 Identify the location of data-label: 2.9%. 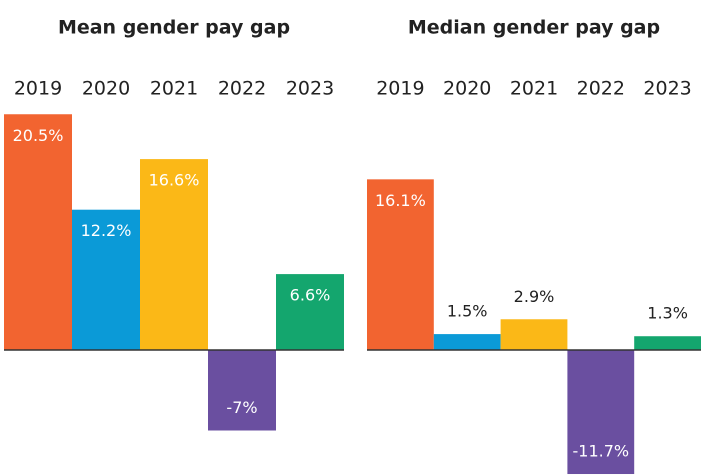
(534, 296).